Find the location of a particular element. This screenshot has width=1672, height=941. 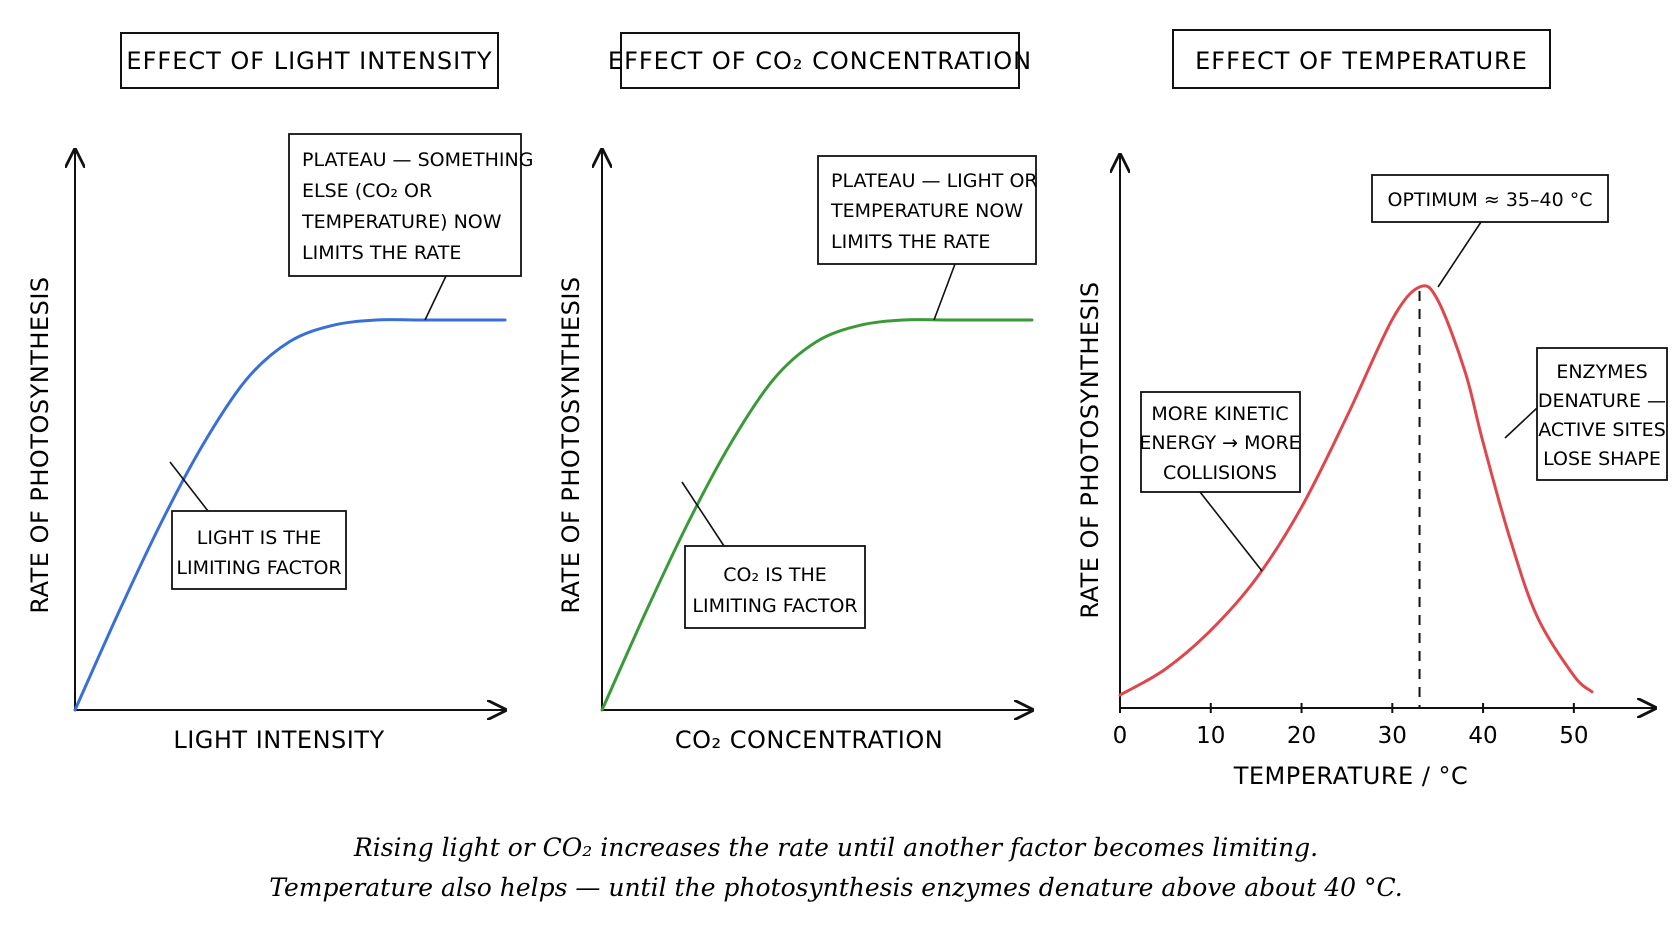

annotation-text: OPTIMUM ≈ 35–40 °C is located at coordinates (1490, 200).